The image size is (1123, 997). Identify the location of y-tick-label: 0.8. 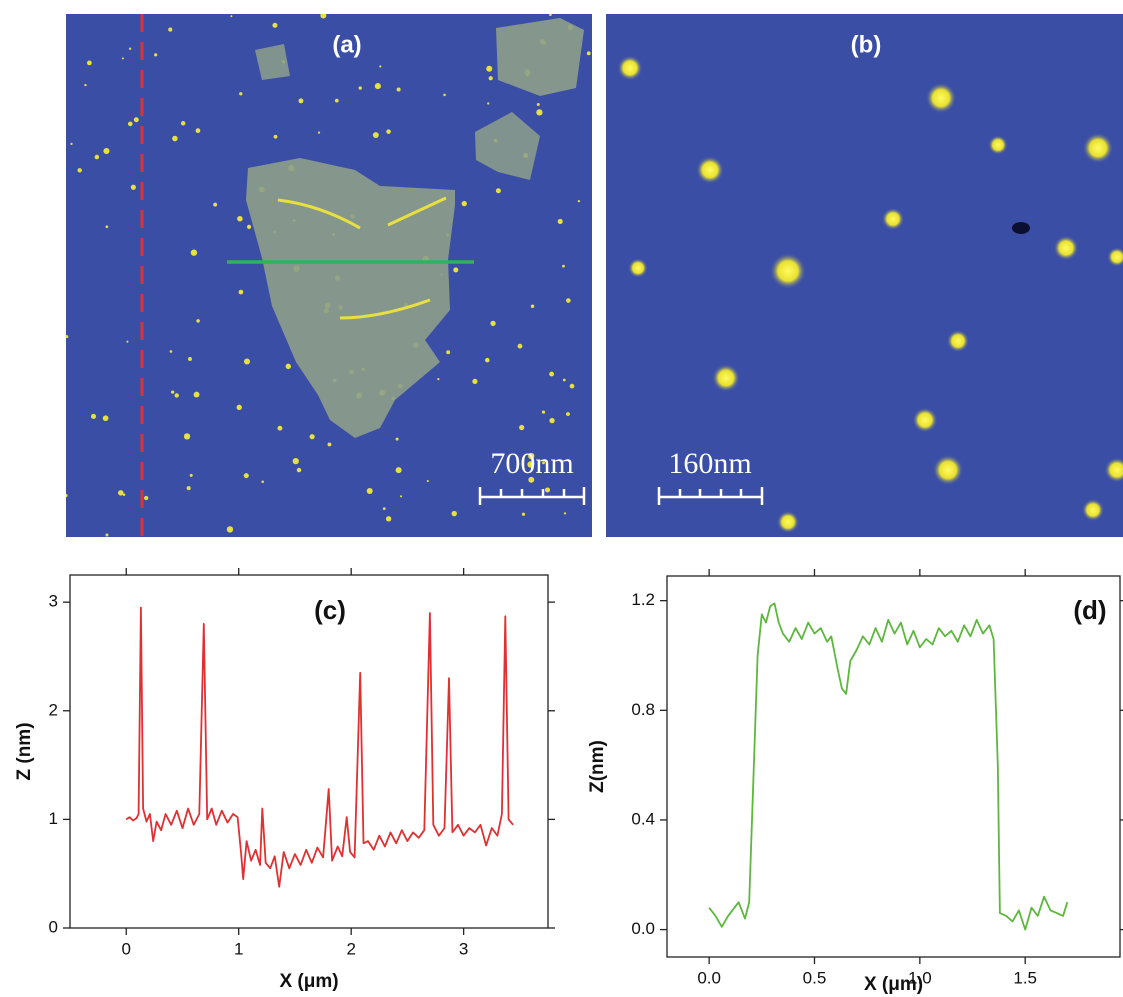
(643, 709).